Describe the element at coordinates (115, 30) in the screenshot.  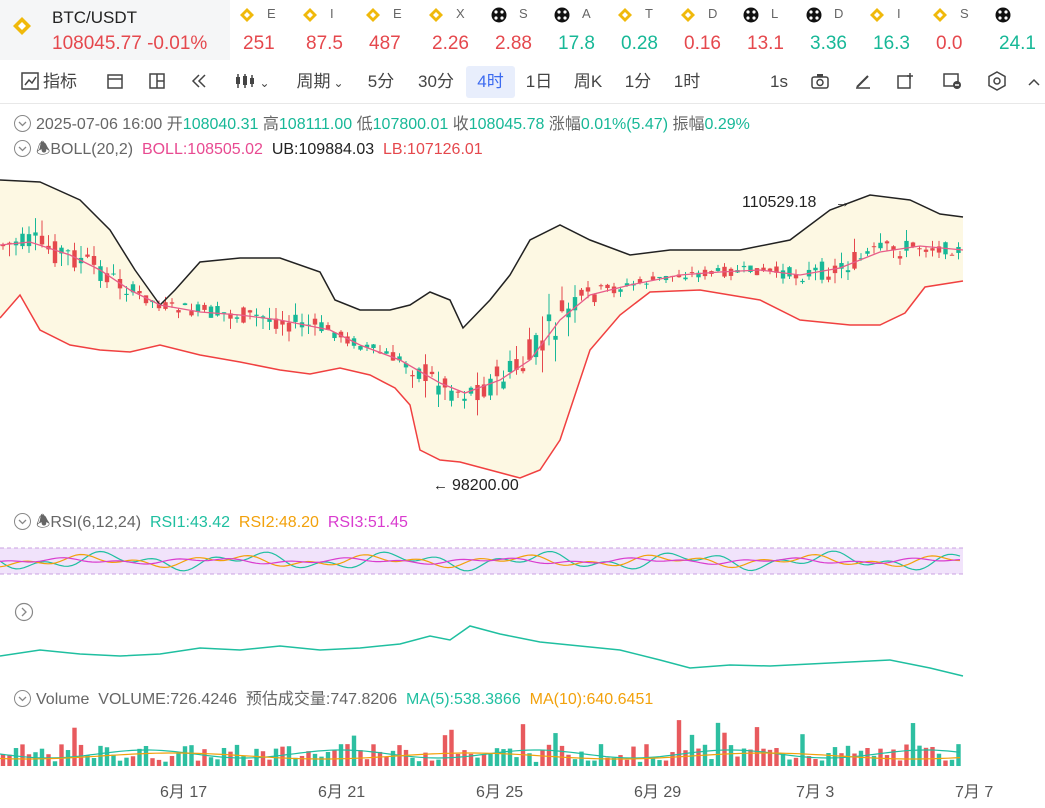
I see `ticker-main-btc: BTC/USDT 108045.77 -0.01%` at that location.